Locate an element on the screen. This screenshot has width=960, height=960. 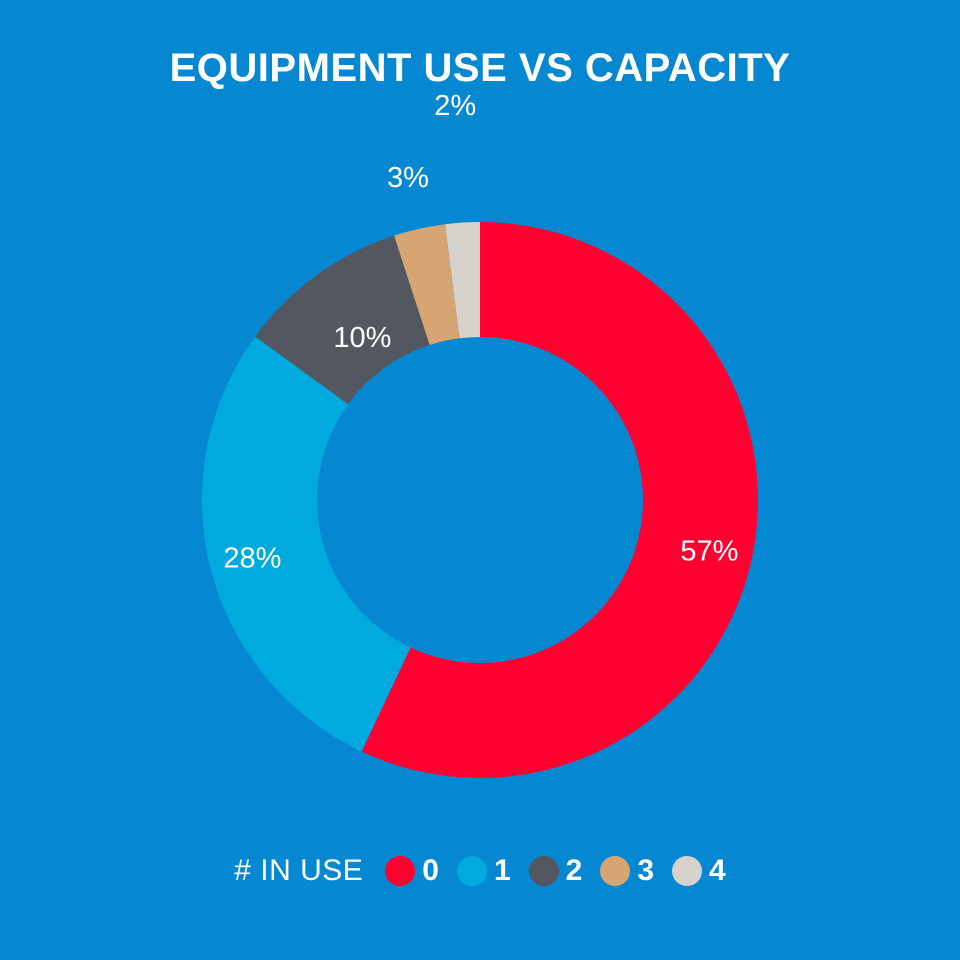
legend-item-0: 0 is located at coordinates (412, 871).